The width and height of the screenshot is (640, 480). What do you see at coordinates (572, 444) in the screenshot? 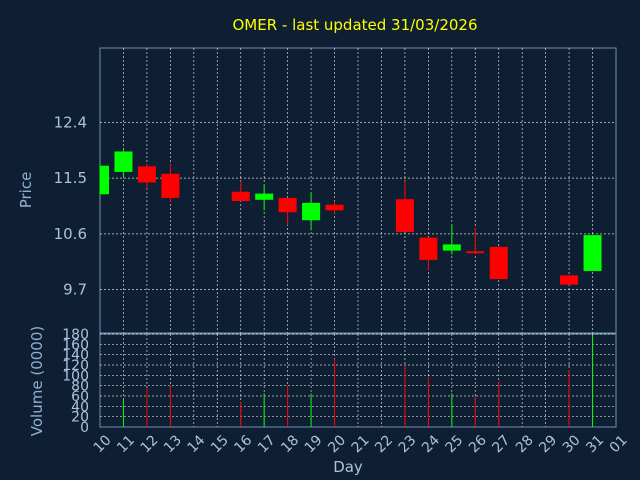
I see `x-tick-label: 30` at bounding box center [572, 444].